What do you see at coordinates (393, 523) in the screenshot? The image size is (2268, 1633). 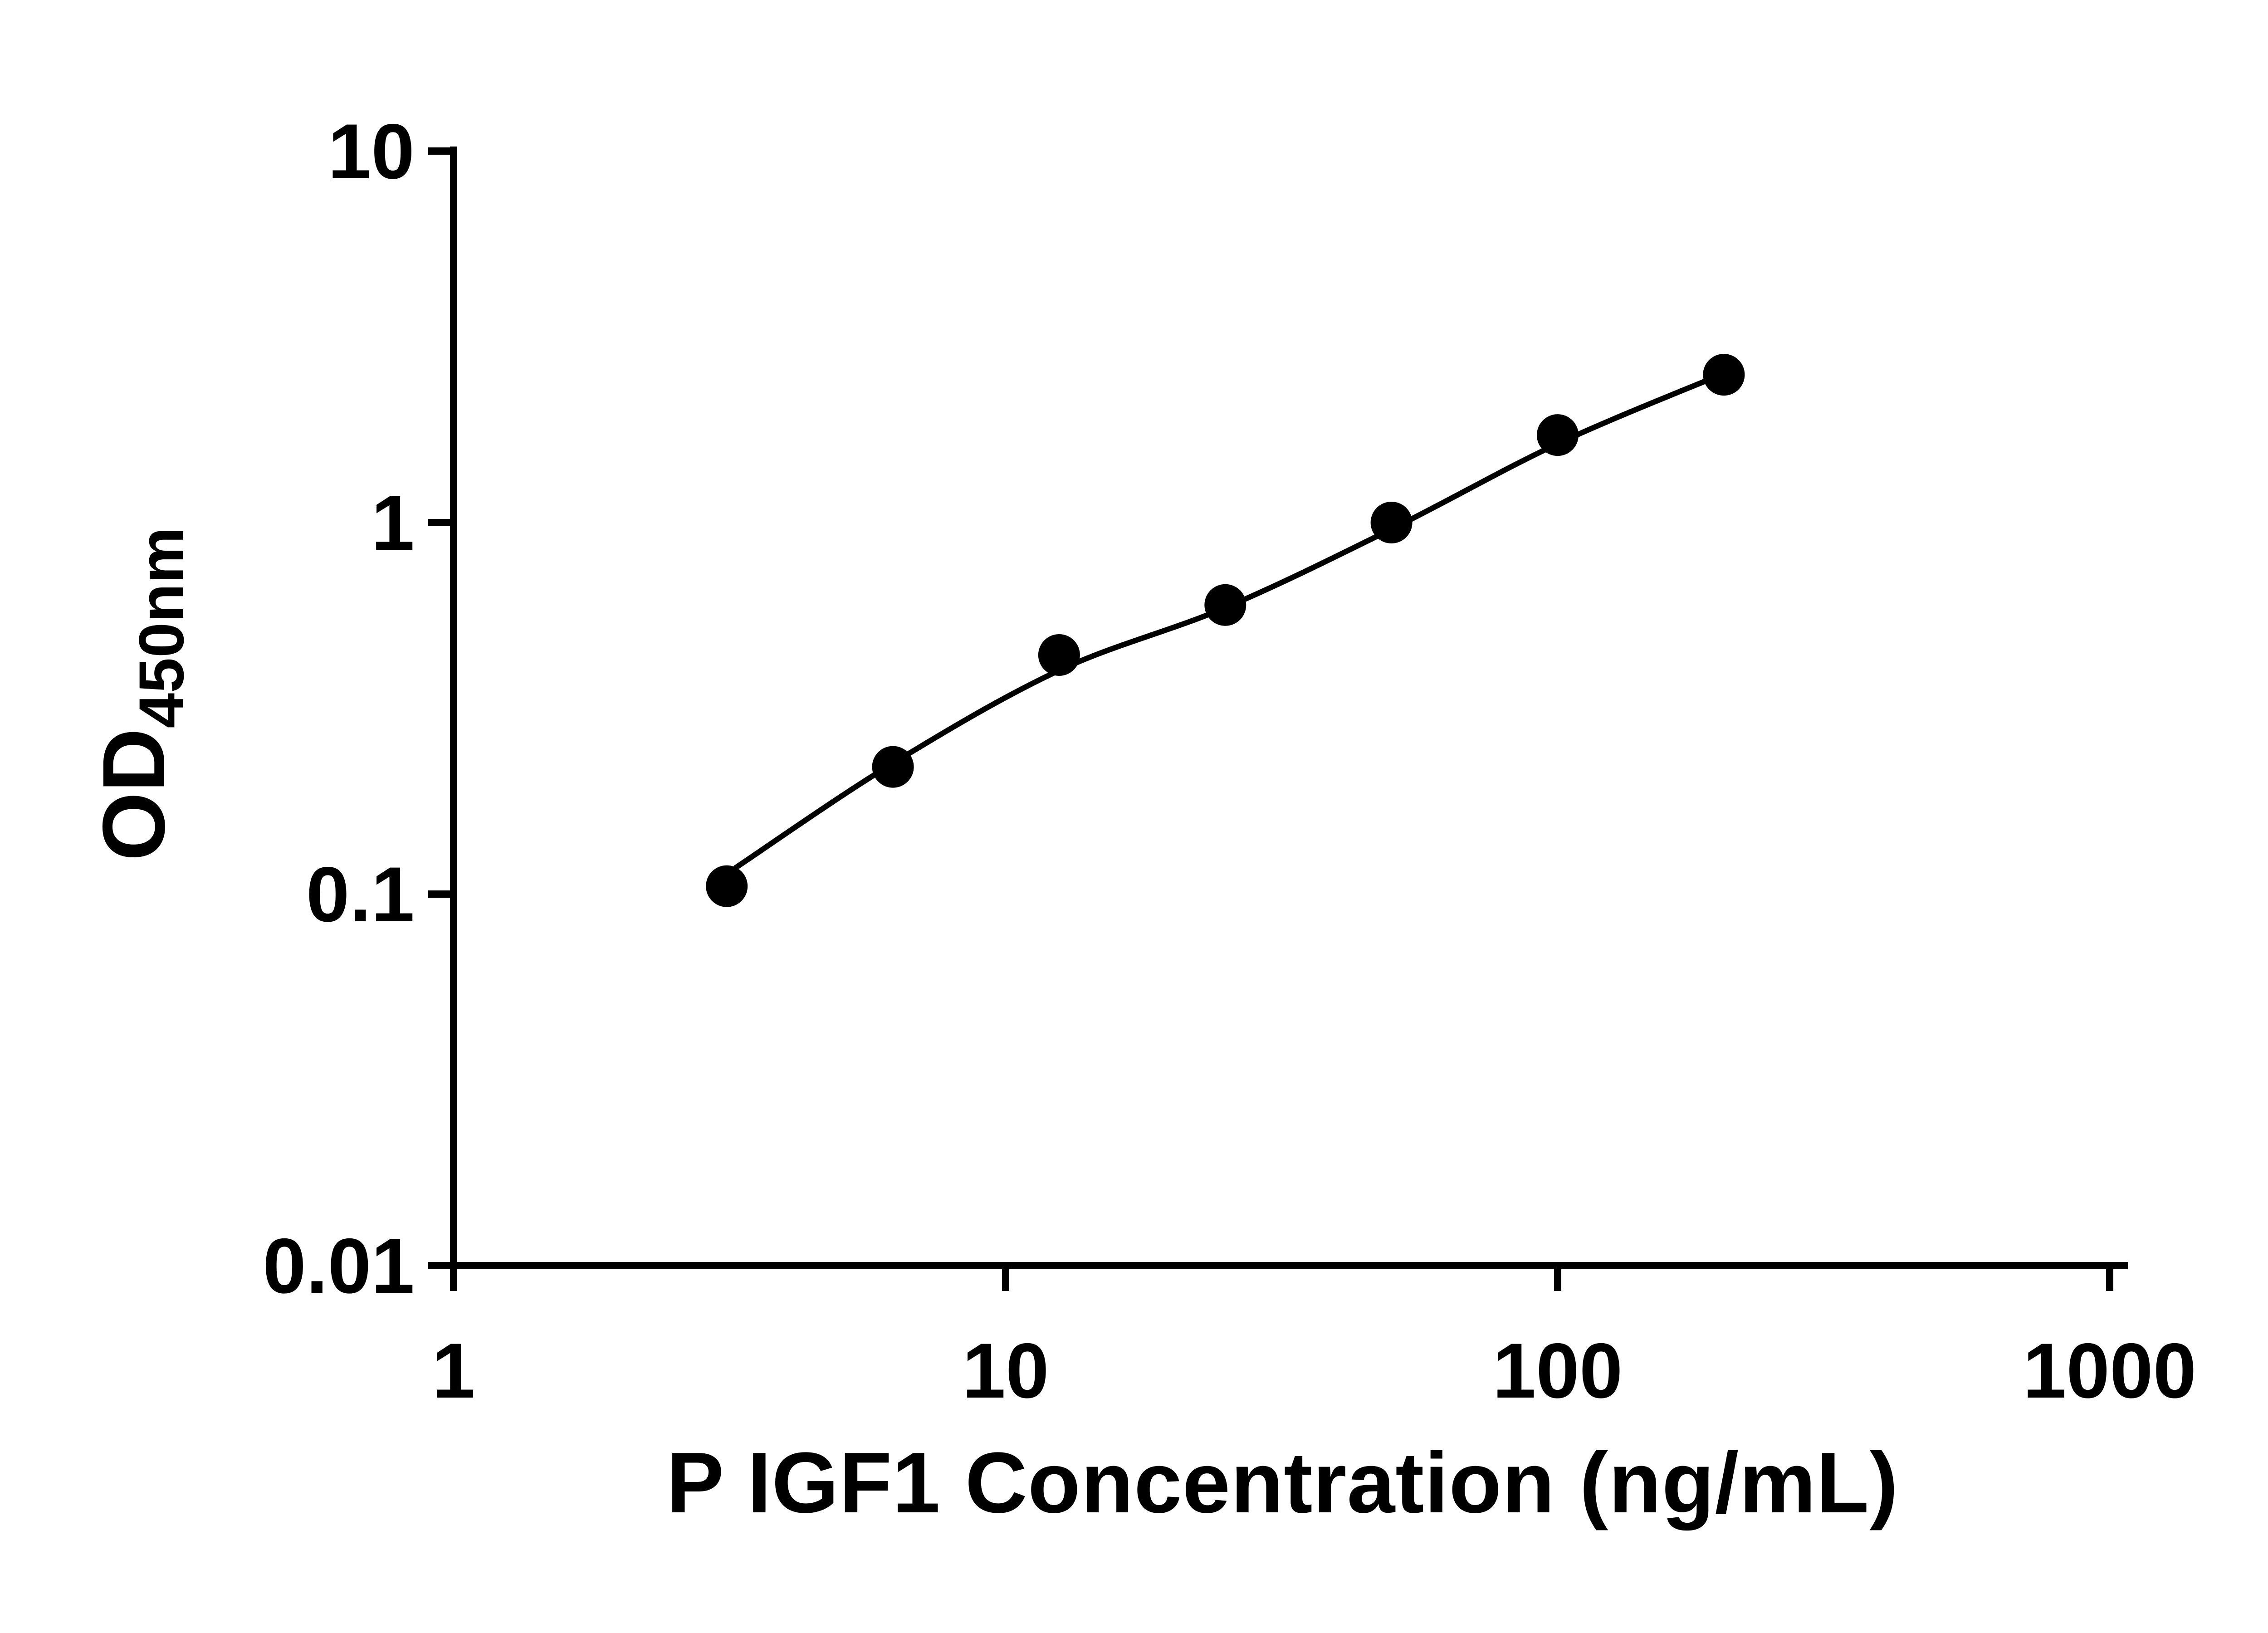 I see `y-tick-label: 1` at bounding box center [393, 523].